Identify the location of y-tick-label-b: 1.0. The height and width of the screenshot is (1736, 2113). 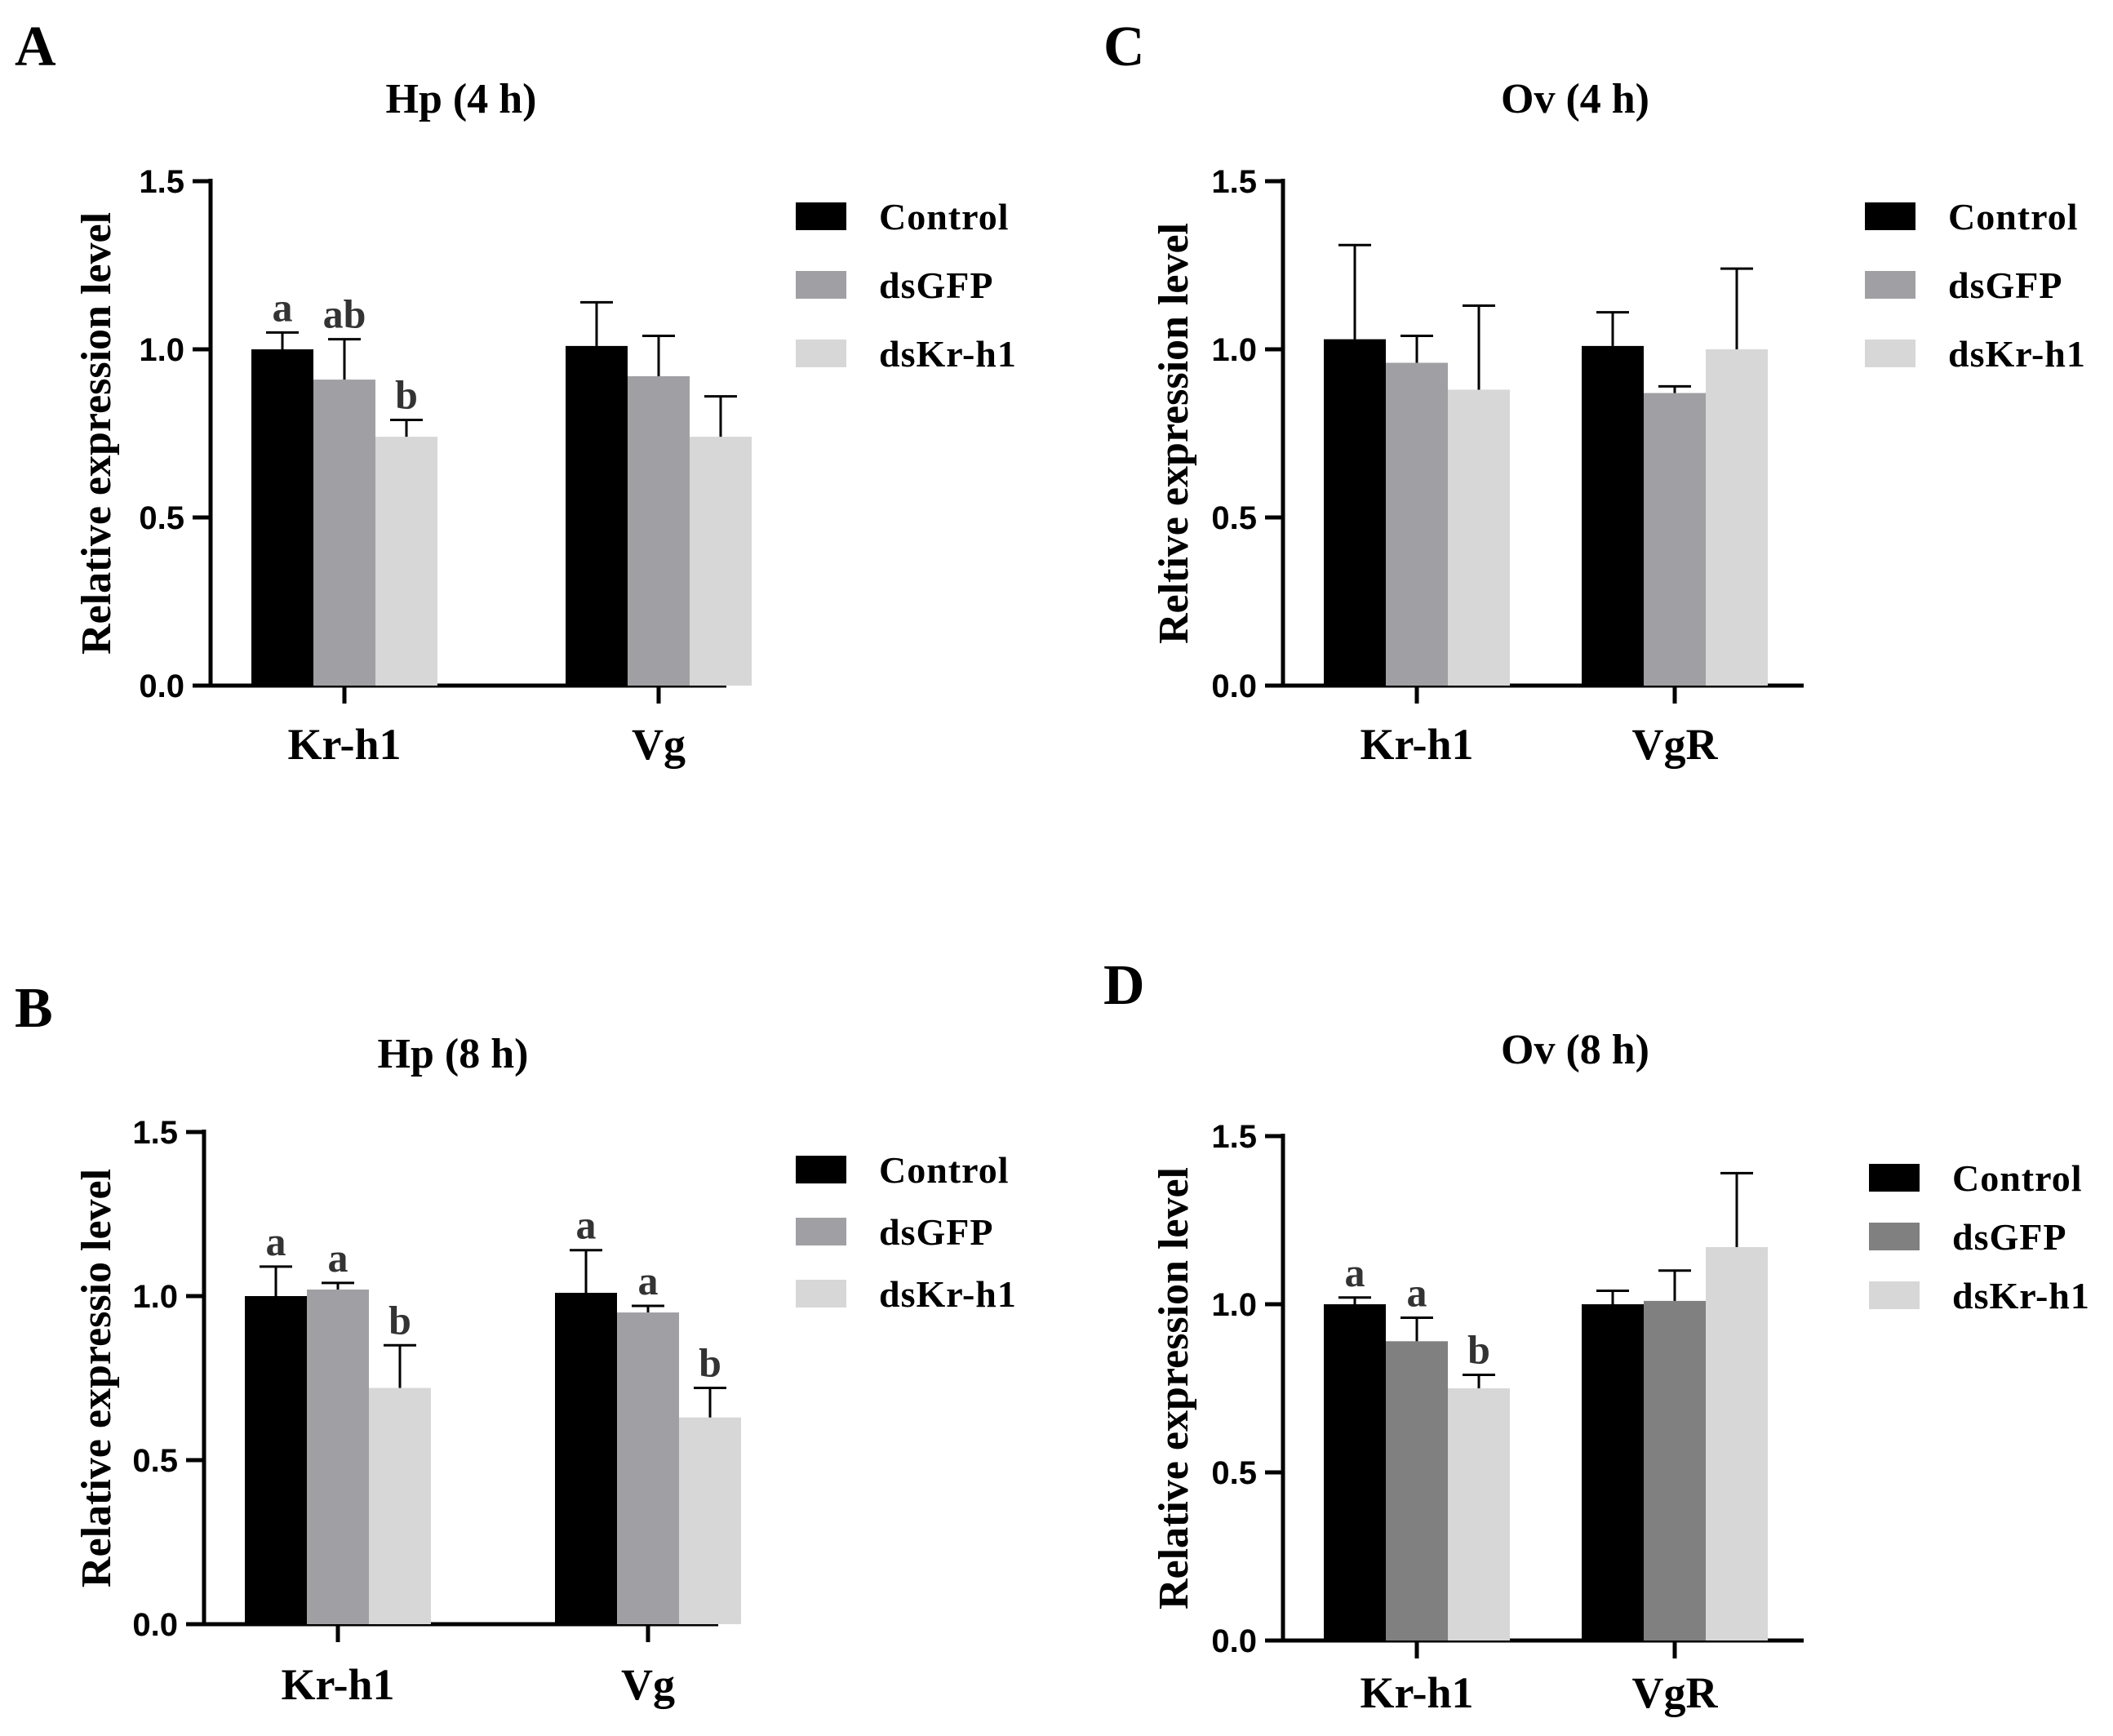
(155, 1297).